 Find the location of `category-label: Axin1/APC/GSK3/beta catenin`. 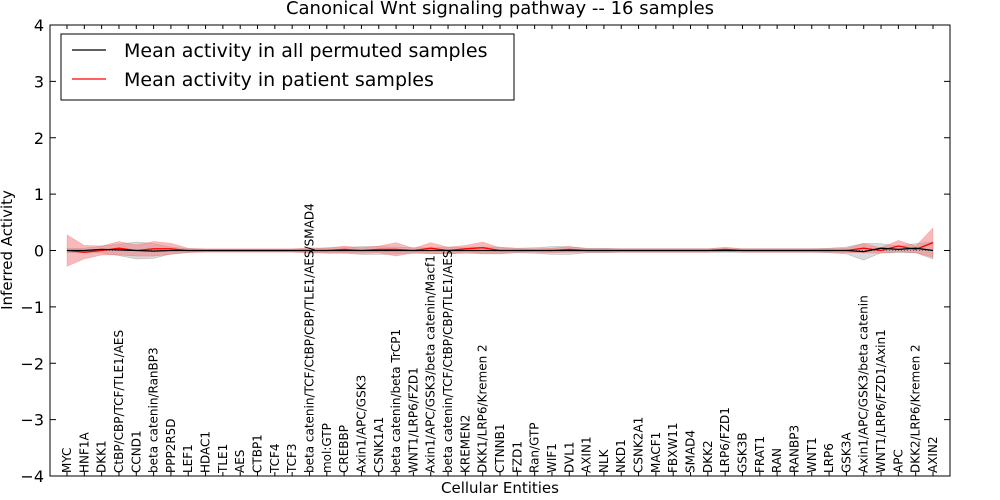

category-label: Axin1/APC/GSK3/beta catenin is located at coordinates (864, 384).